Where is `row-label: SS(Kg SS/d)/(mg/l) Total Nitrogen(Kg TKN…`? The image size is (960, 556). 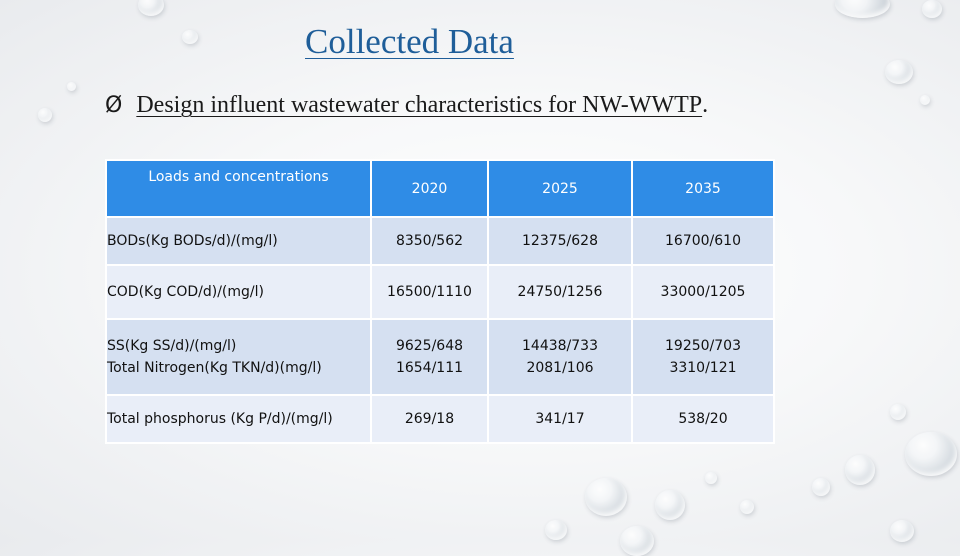
row-label: SS(Kg SS/d)/(mg/l) Total Nitrogen(Kg TKN… is located at coordinates (238, 357).